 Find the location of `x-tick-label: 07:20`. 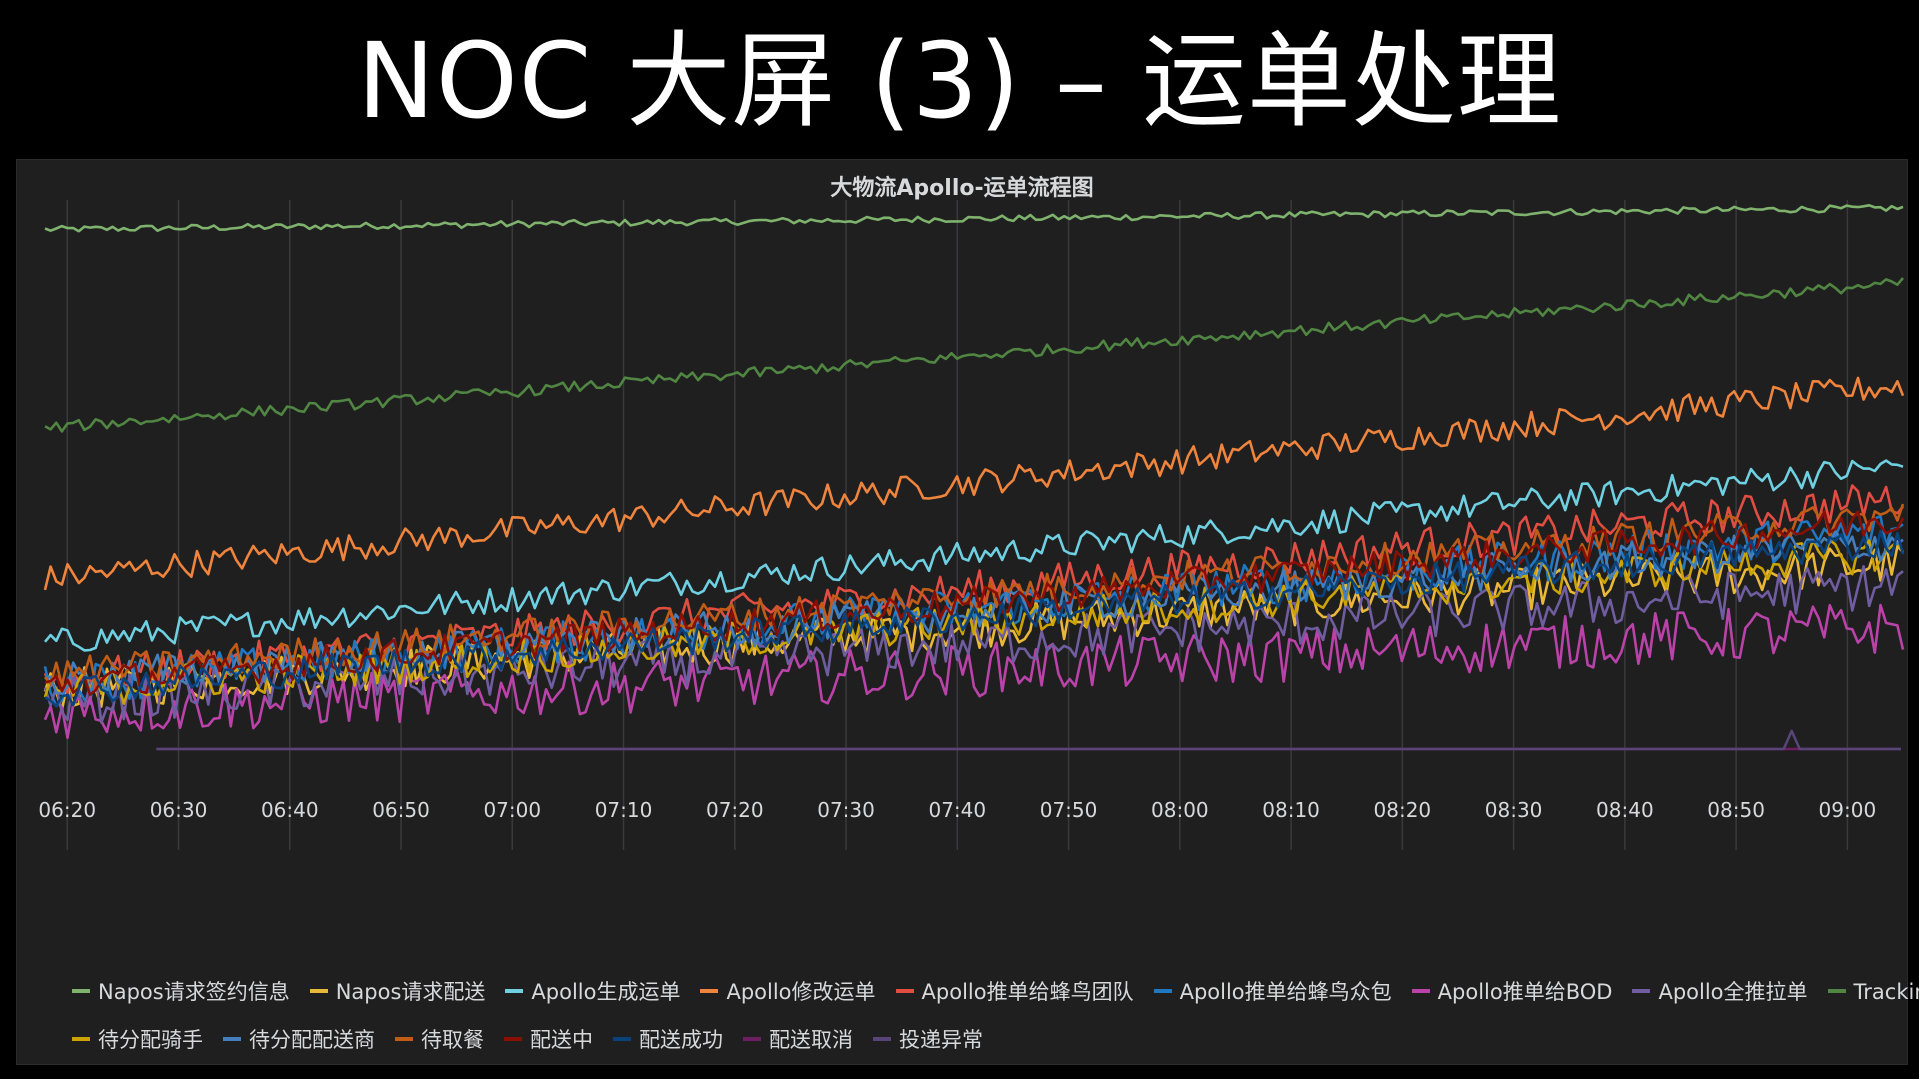

x-tick-label: 07:20 is located at coordinates (735, 810).